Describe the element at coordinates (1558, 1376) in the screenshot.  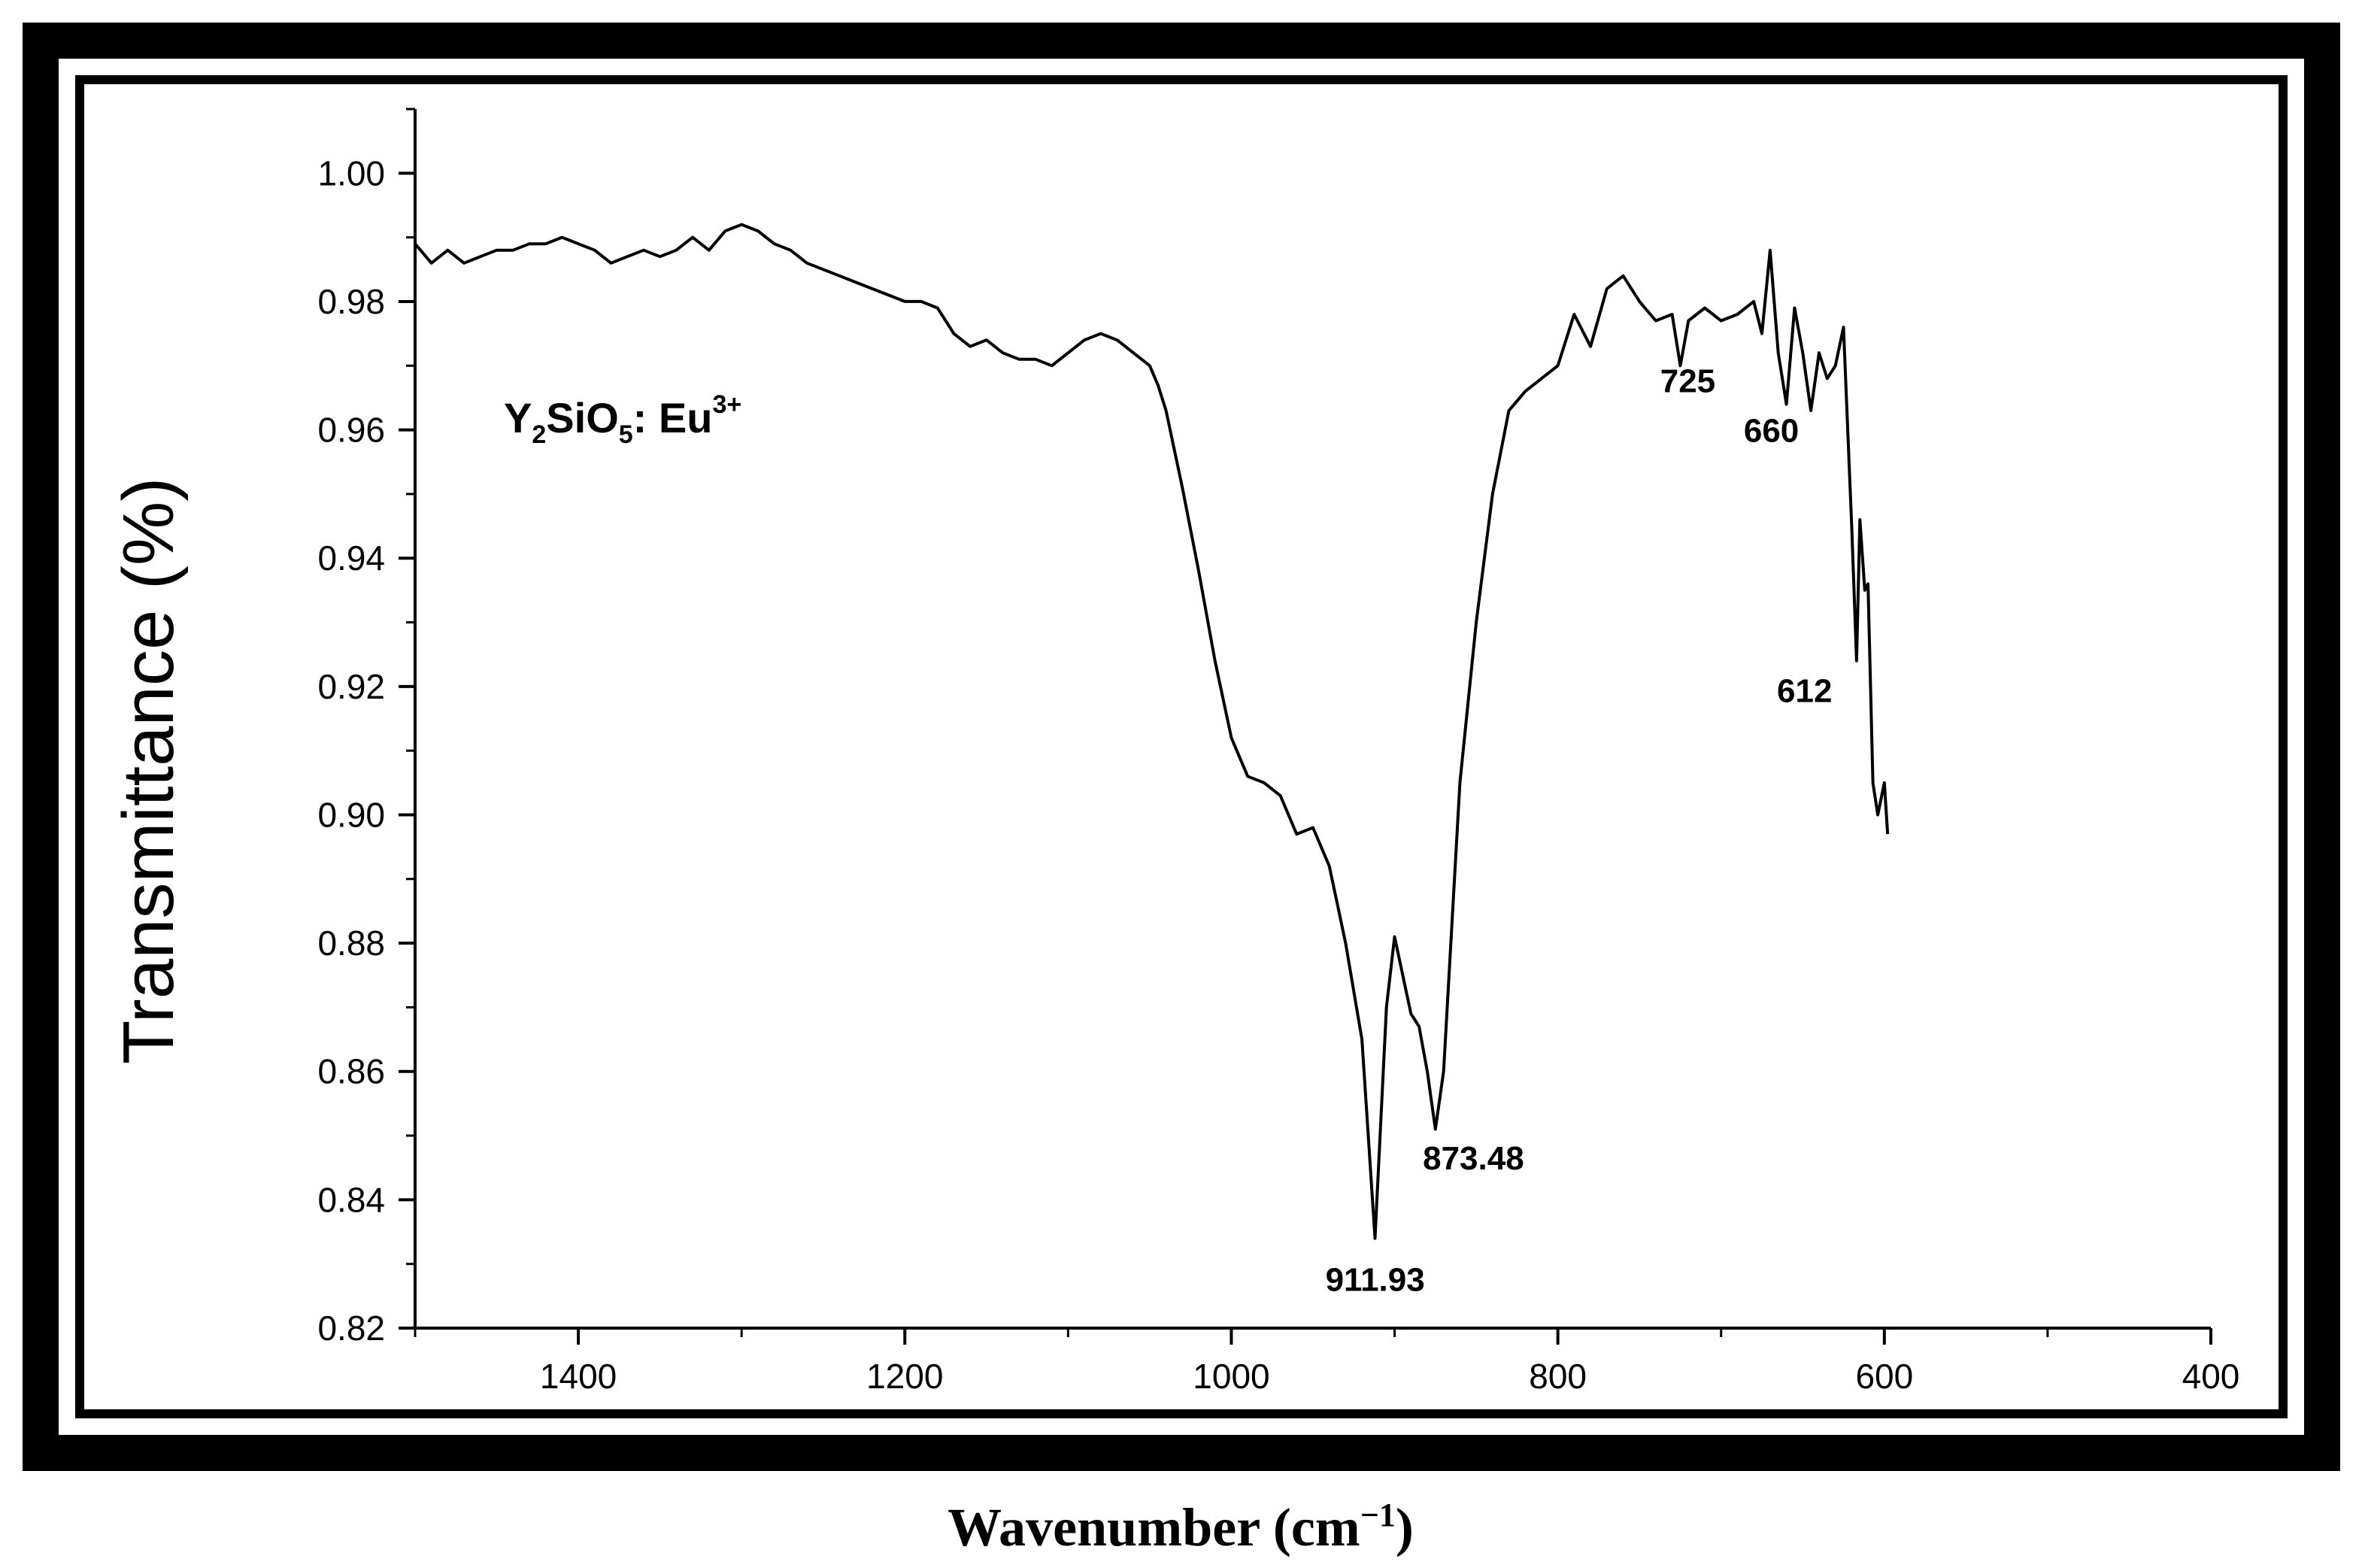
I see `x-tick-label: 800` at that location.